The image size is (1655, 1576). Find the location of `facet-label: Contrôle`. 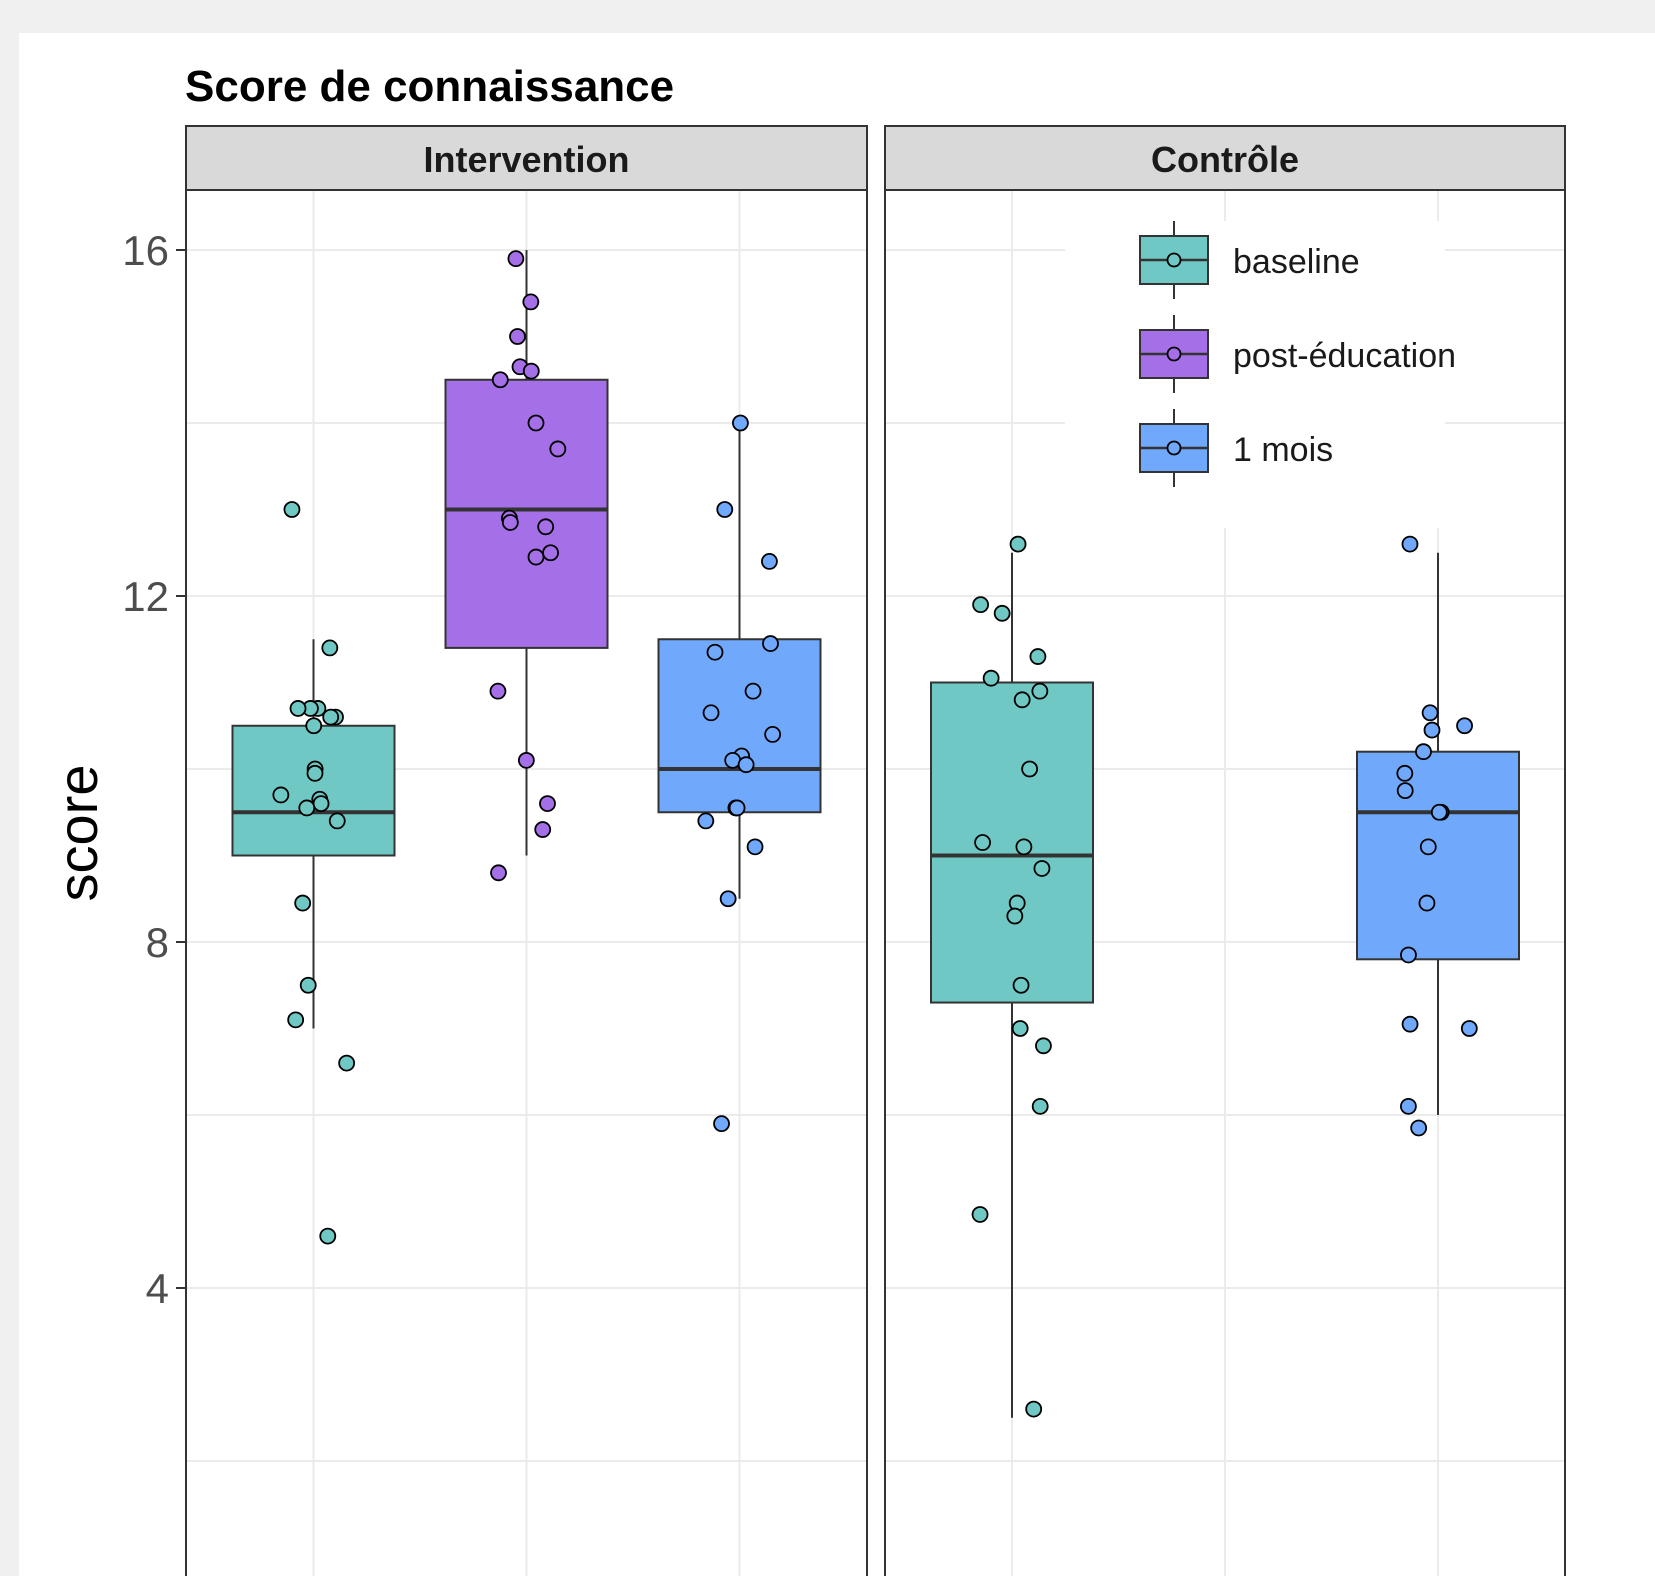

facet-label: Contrôle is located at coordinates (1225, 159).